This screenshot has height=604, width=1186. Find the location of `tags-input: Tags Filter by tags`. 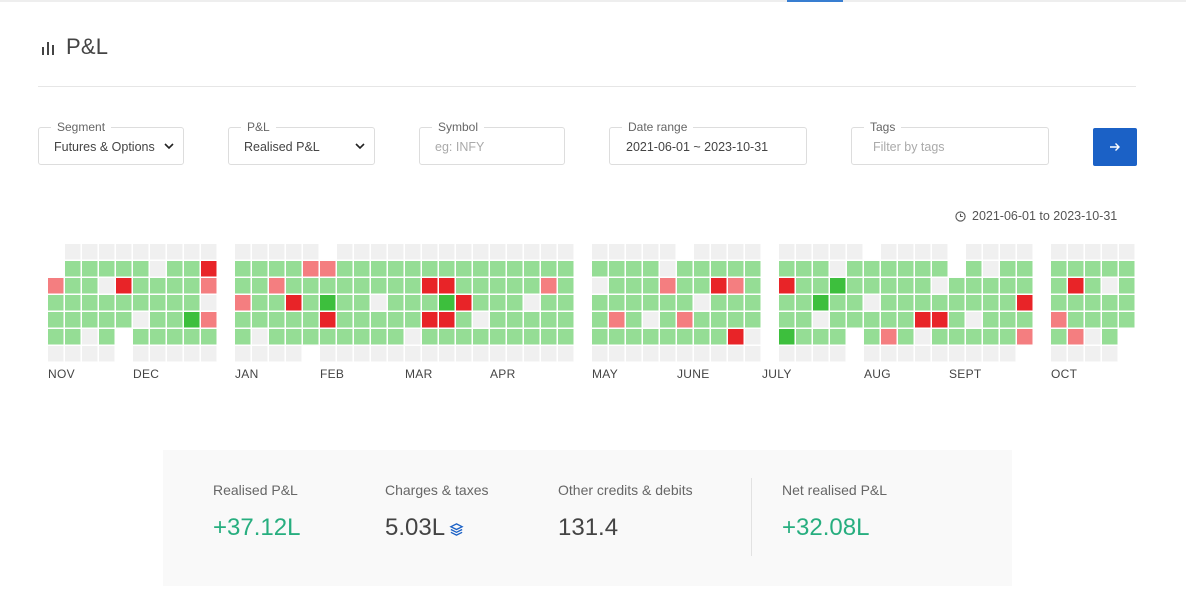

tags-input: Tags Filter by tags is located at coordinates (950, 142).